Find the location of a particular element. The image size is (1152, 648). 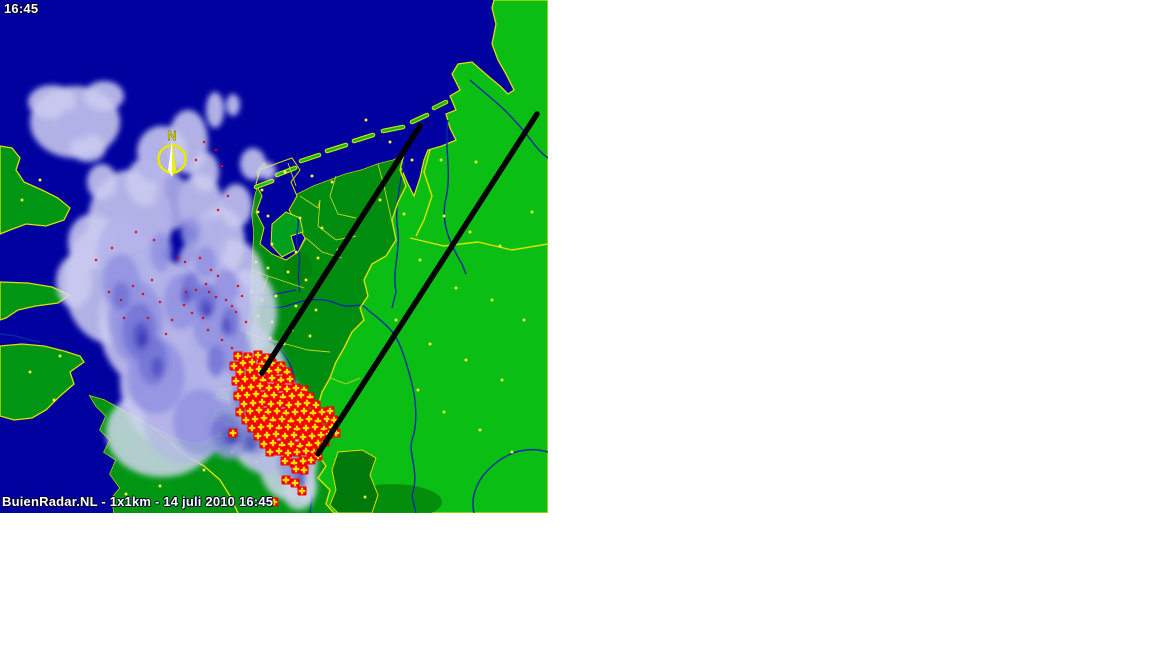

flevoland-polder is located at coordinates (287, 234).